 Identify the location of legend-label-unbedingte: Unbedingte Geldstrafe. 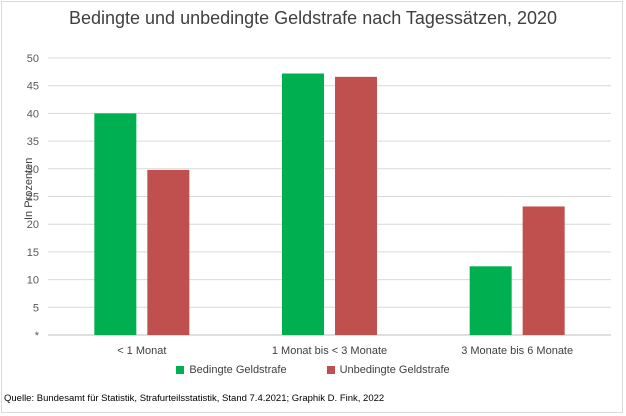
(394, 370).